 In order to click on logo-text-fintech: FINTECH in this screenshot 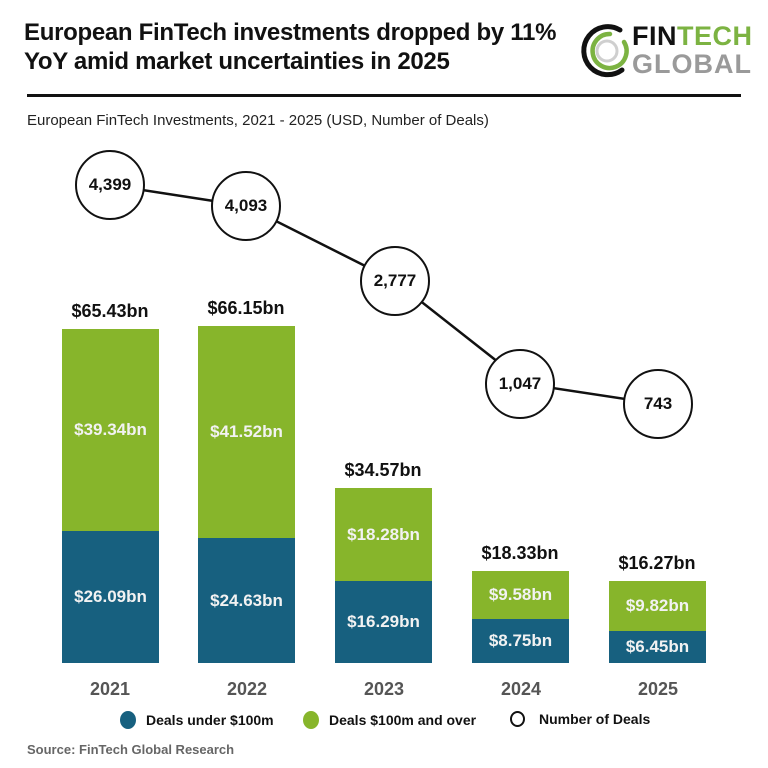, I will do `click(692, 36)`.